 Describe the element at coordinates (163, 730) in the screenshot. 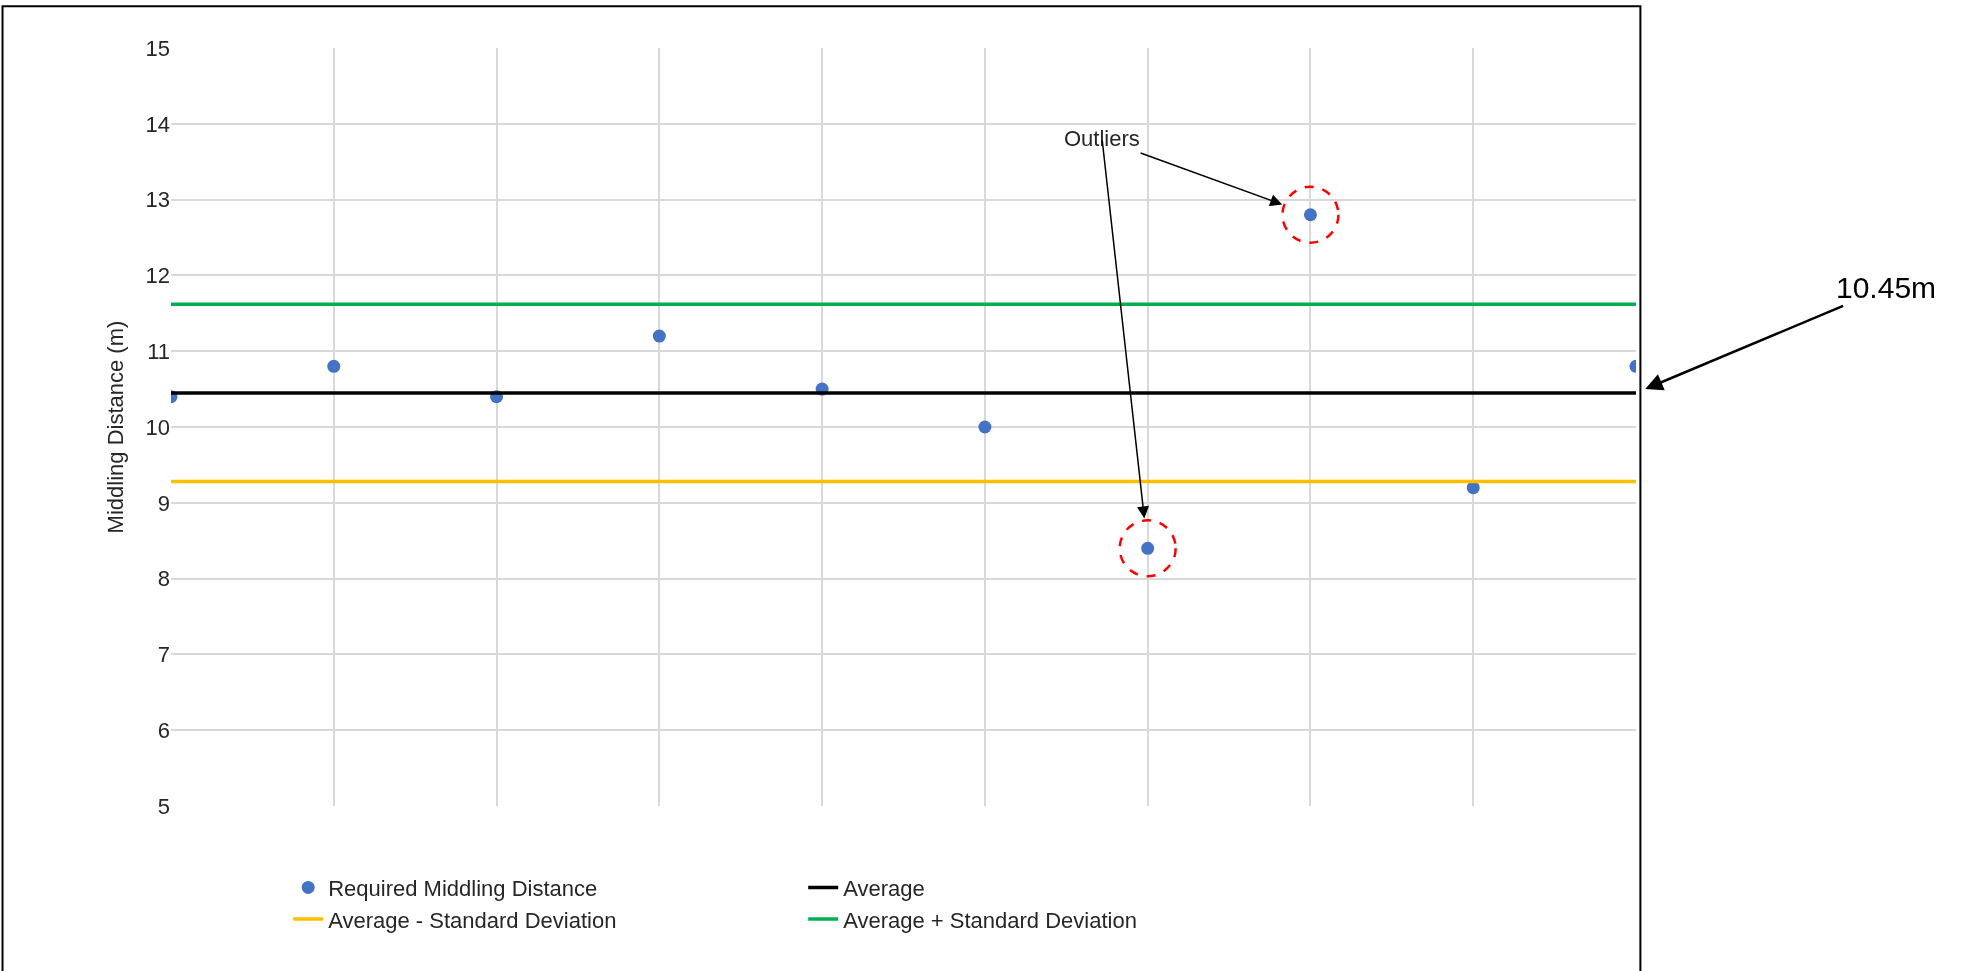

I see `y-tick-label: 6` at that location.